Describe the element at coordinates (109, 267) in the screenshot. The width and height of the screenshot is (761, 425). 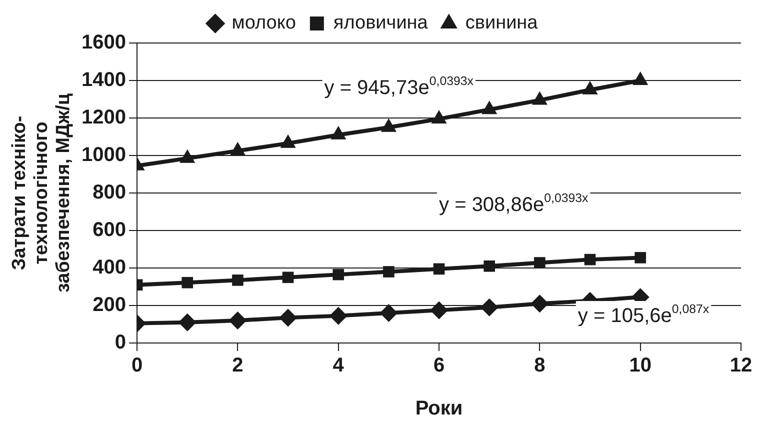
I see `y-tick-label: 400` at that location.